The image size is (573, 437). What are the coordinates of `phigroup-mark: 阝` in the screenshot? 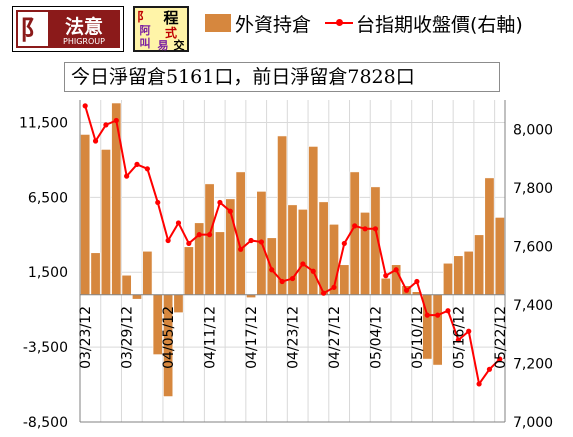 It's located at (33, 31).